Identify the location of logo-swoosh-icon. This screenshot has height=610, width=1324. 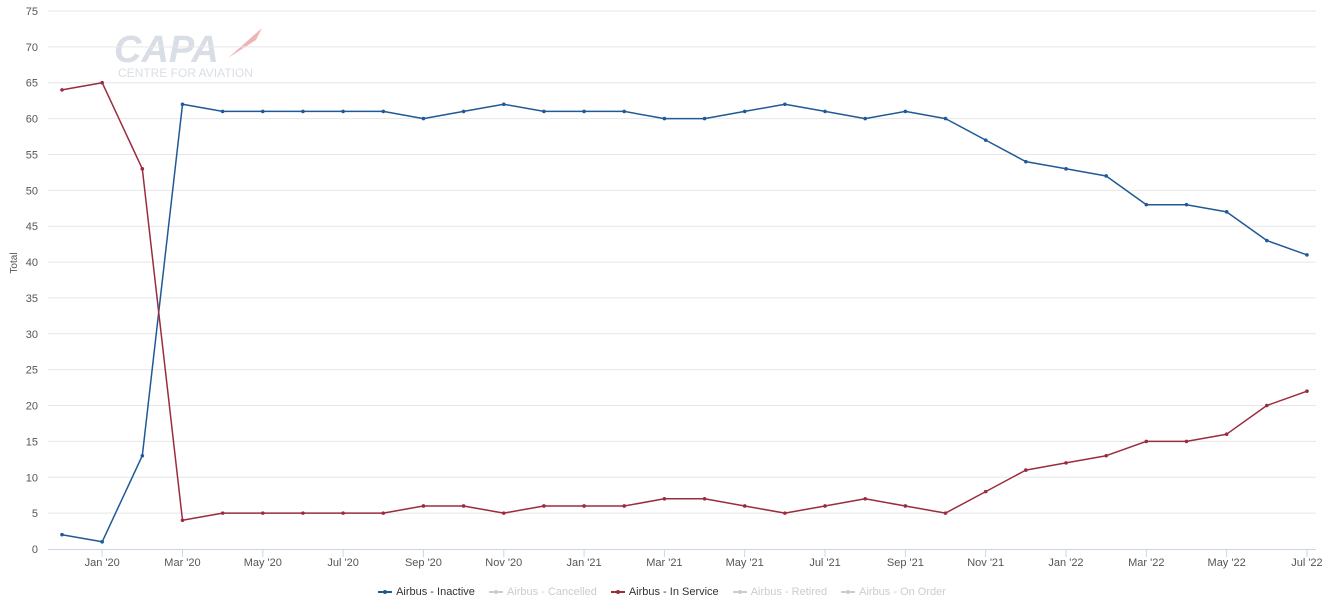
(245, 43).